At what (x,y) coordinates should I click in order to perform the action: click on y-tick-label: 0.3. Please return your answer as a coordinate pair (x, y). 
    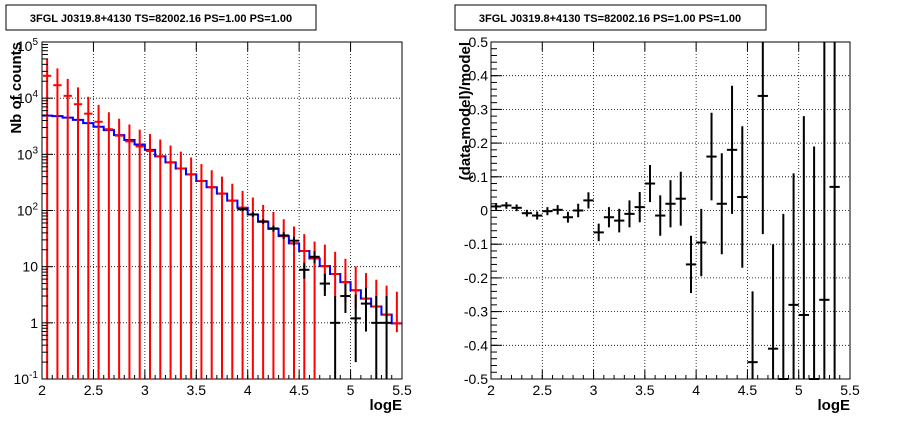
    Looking at the image, I should click on (479, 109).